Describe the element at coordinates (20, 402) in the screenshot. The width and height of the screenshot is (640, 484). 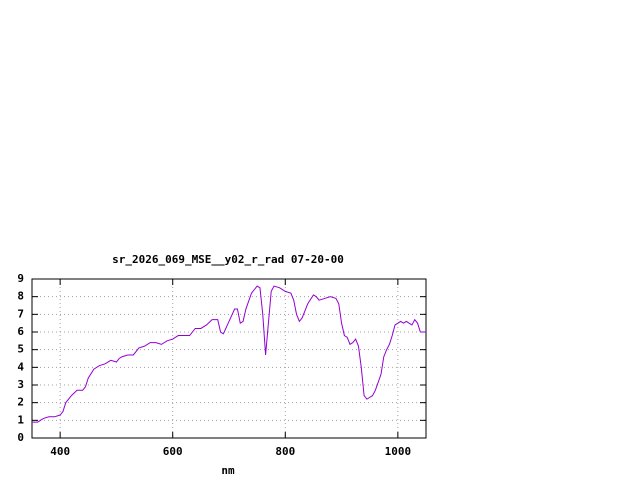
I see `y-tick-label: 2` at that location.